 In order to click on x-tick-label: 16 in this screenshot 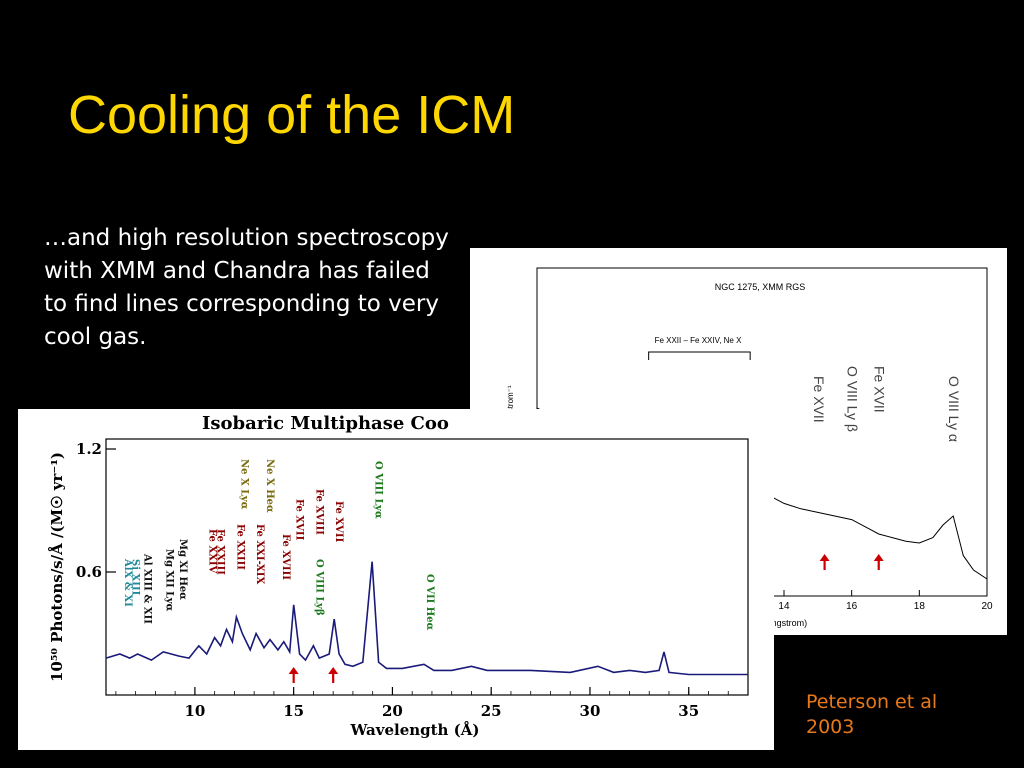, I will do `click(852, 606)`.